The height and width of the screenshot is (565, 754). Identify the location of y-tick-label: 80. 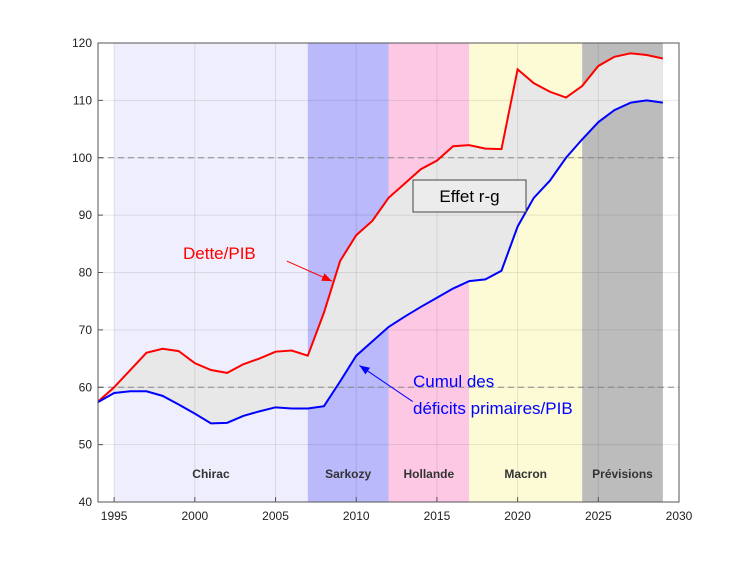
(86, 273).